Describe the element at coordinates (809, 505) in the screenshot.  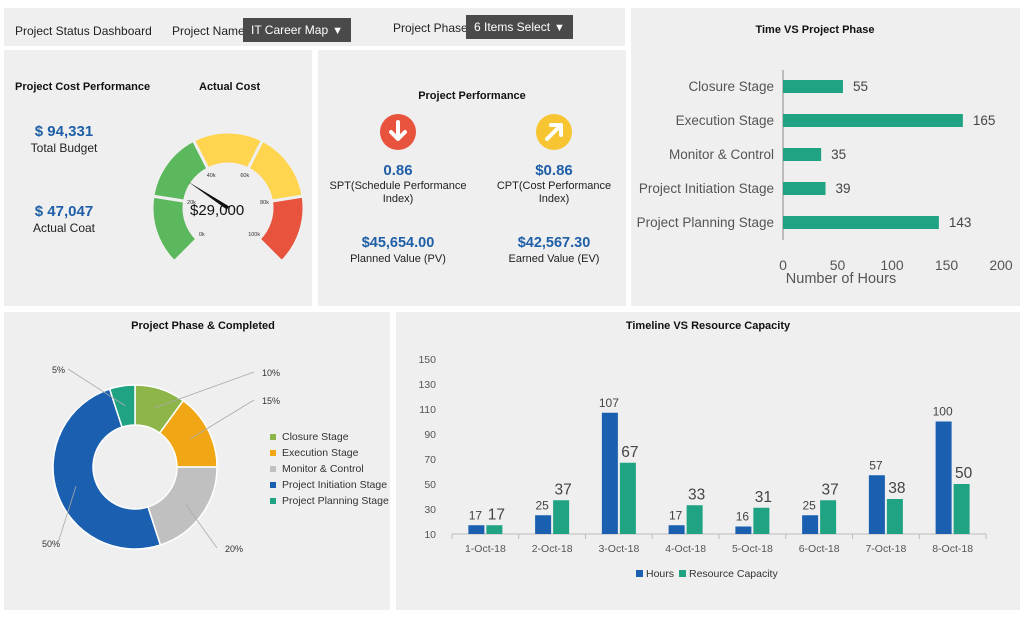
I see `data-label: 25` at that location.